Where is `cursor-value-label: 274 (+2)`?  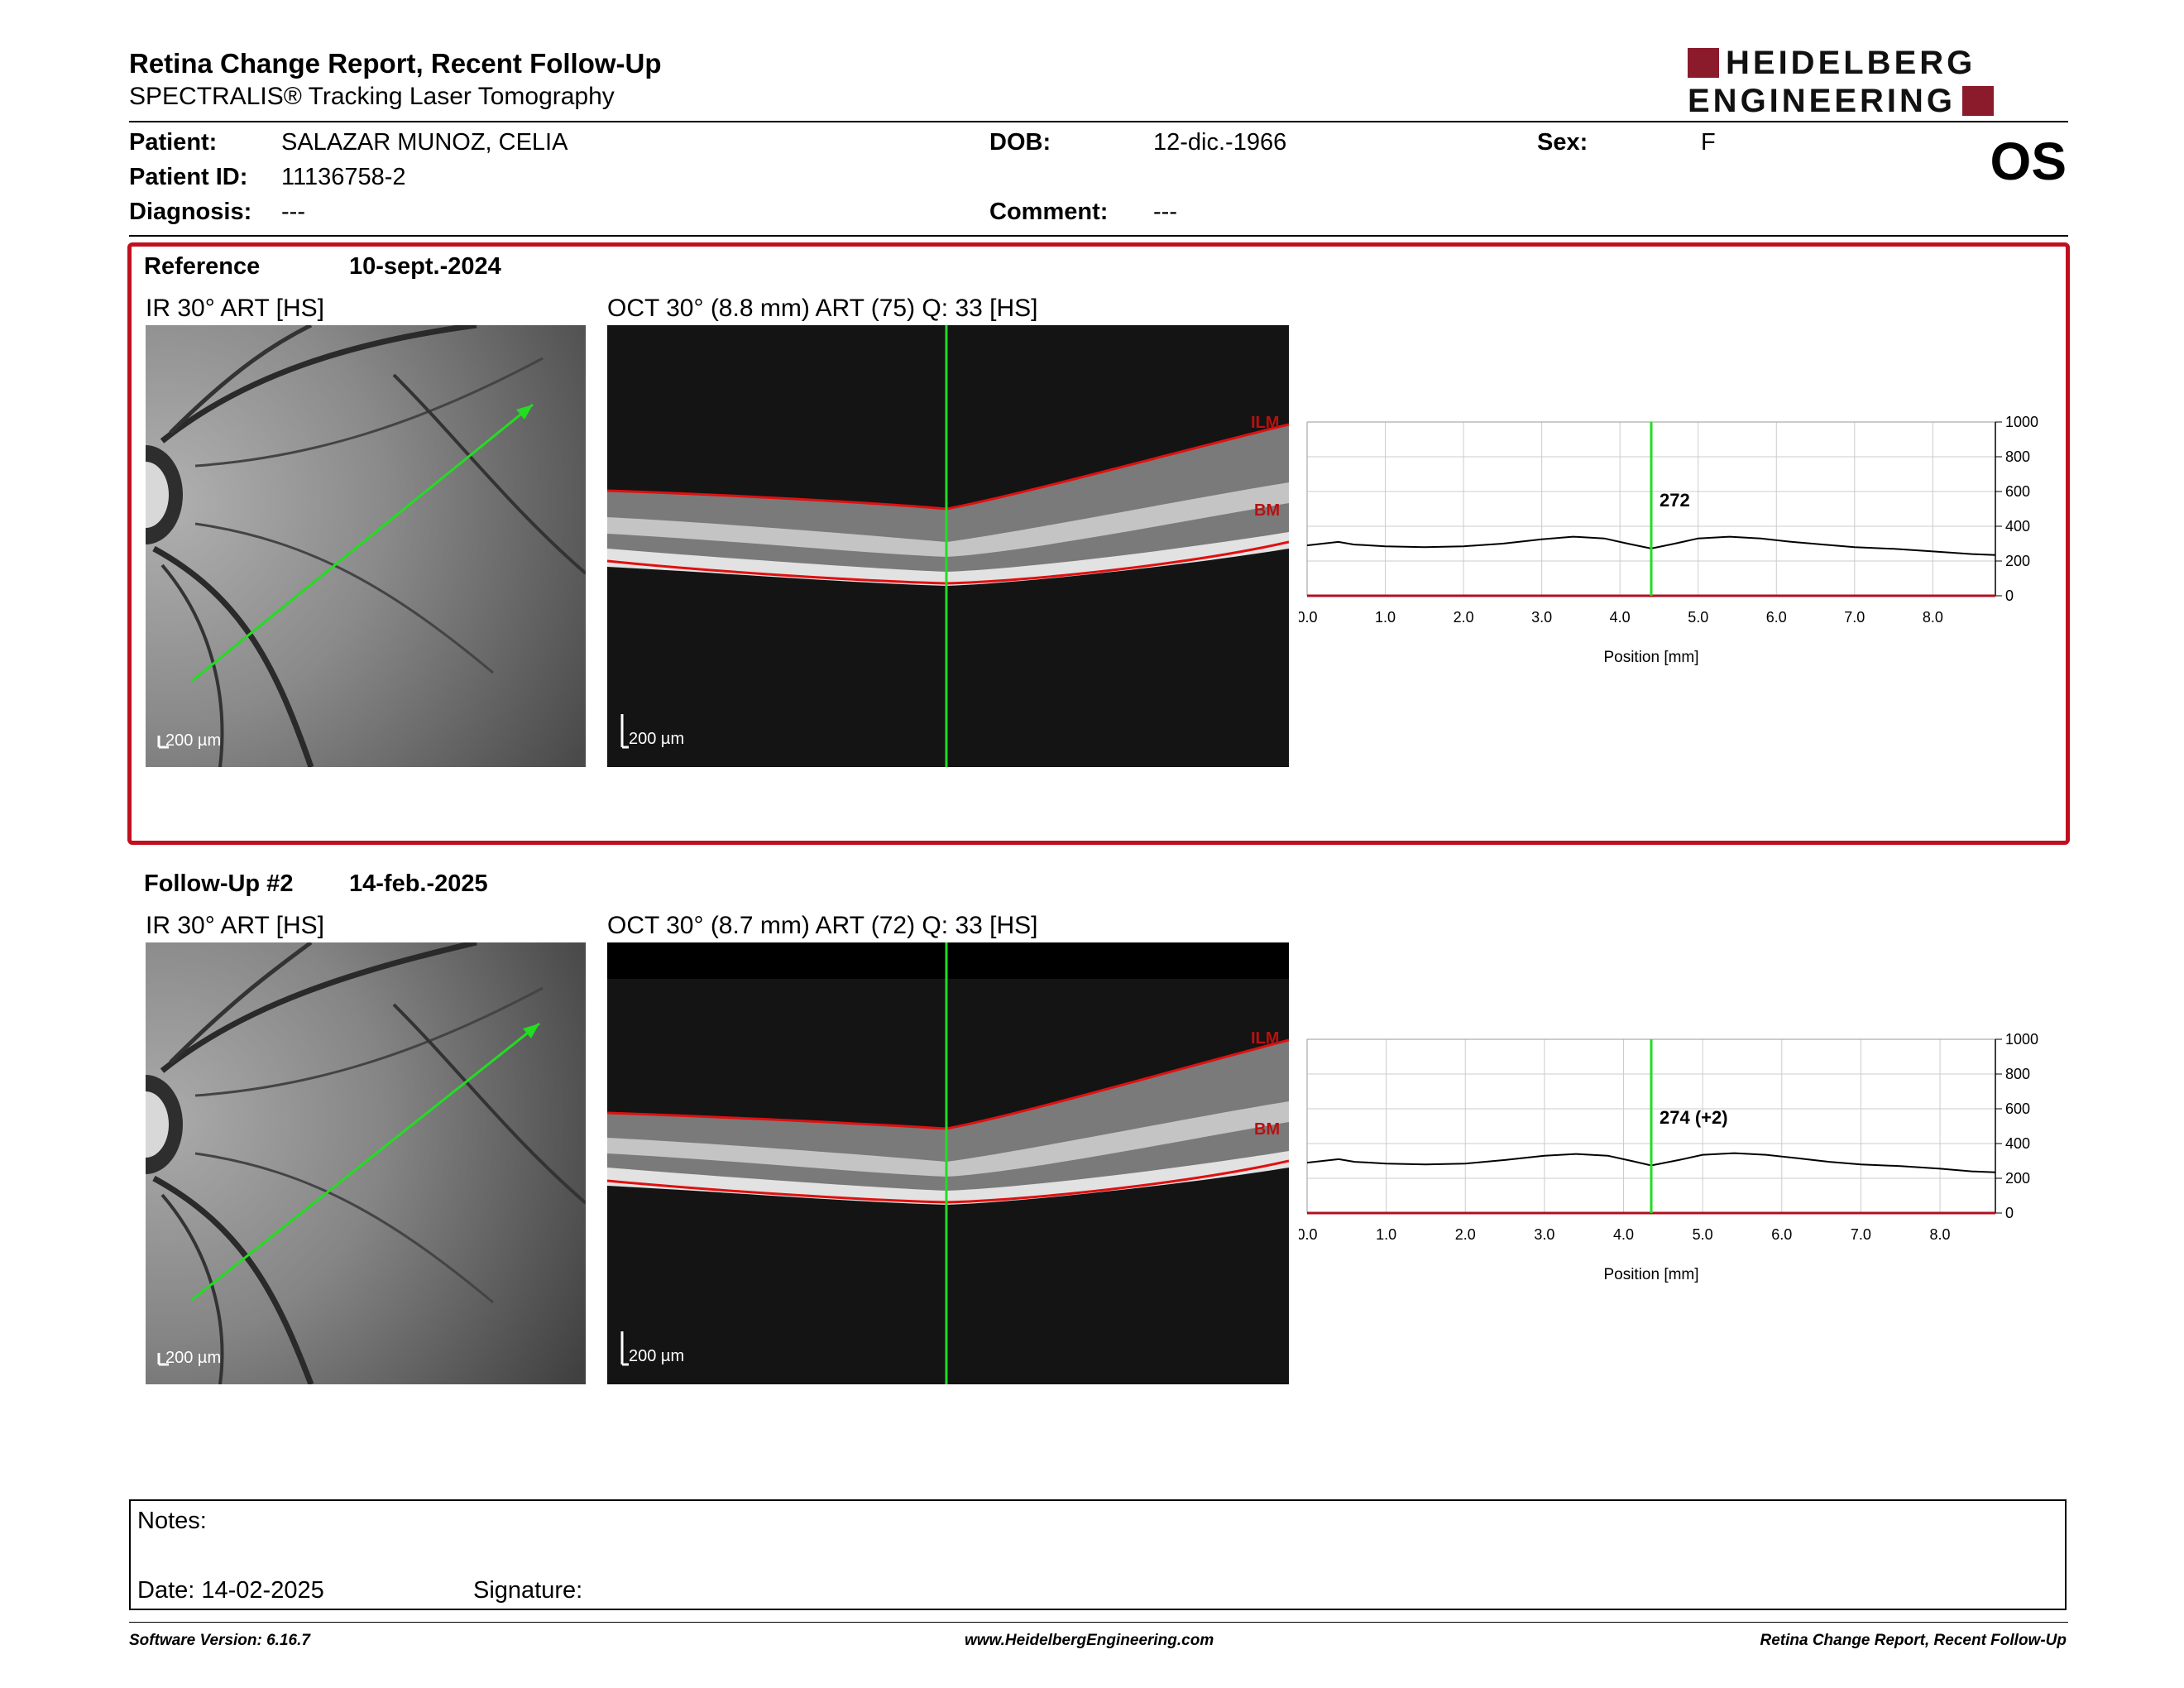 cursor-value-label: 274 (+2) is located at coordinates (1694, 1117).